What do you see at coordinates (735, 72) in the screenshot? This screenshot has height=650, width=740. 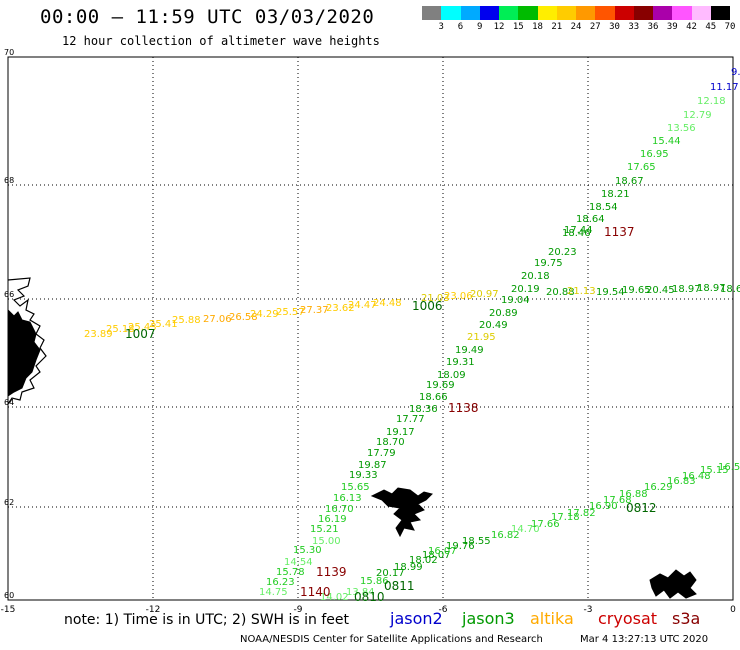 I see `wave-height-value: 9.` at bounding box center [735, 72].